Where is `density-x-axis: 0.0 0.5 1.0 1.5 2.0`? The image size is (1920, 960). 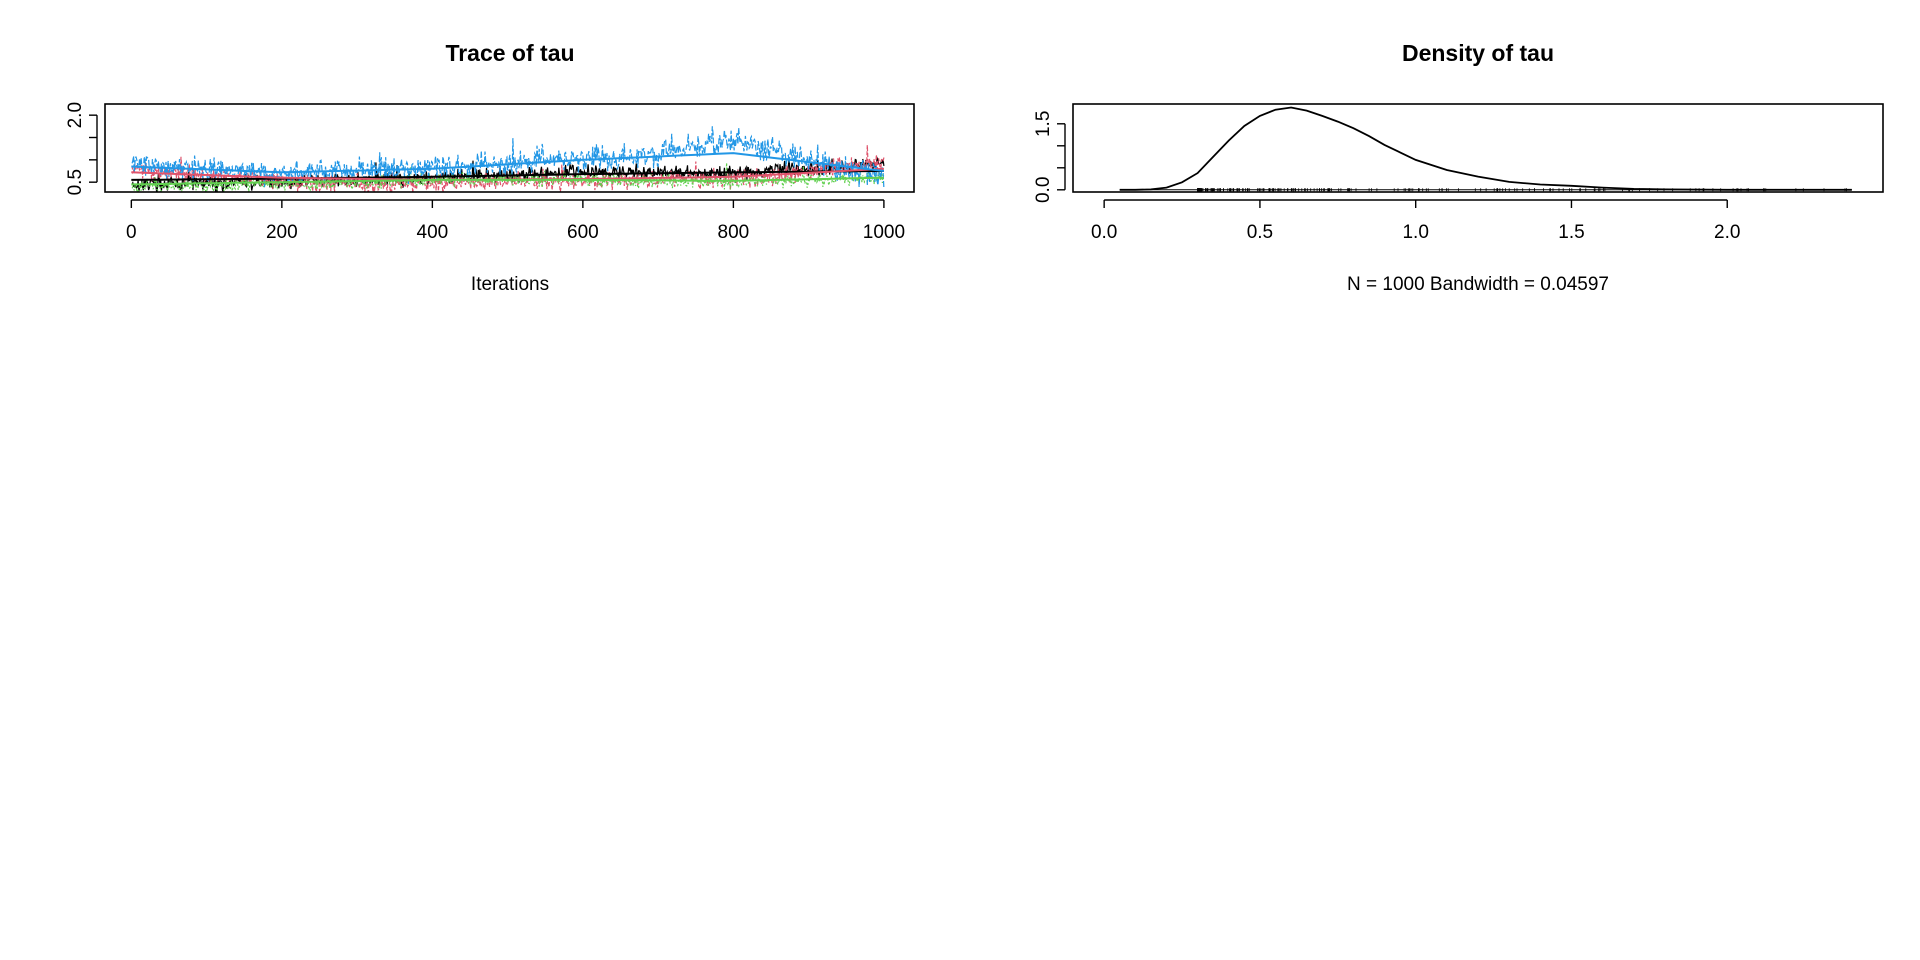
density-x-axis: 0.0 0.5 1.0 1.5 2.0 is located at coordinates (1415, 221).